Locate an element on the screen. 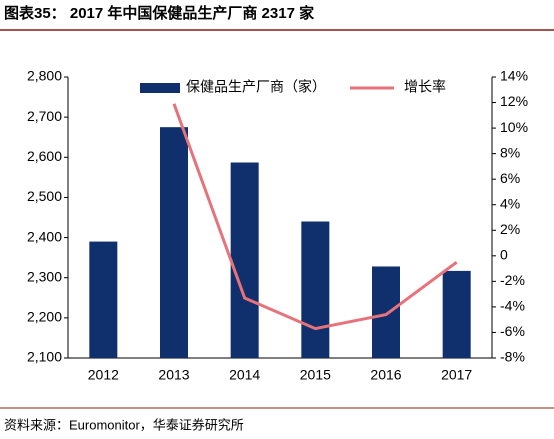 This screenshot has height=439, width=554. x-tick-label: 2016 is located at coordinates (385, 375).